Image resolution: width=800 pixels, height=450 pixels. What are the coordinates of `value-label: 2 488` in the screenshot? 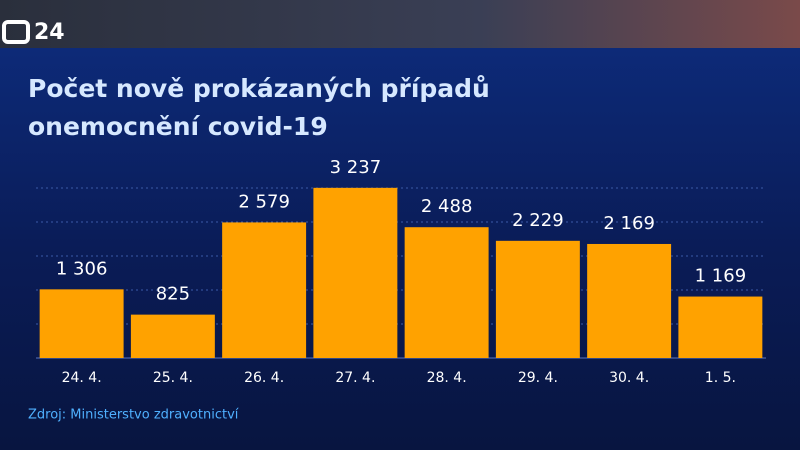 It's located at (447, 206).